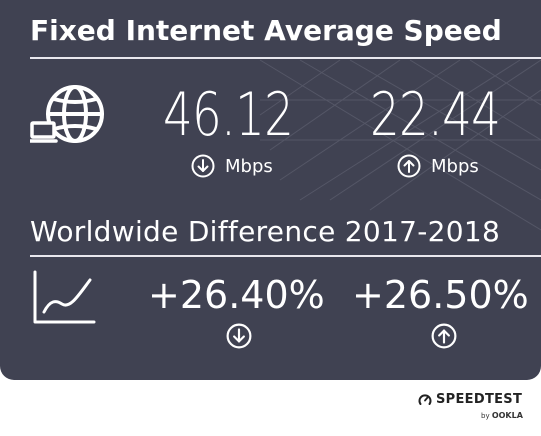 The image size is (541, 436). I want to click on upload-unit-row: Mbps, so click(438, 166).